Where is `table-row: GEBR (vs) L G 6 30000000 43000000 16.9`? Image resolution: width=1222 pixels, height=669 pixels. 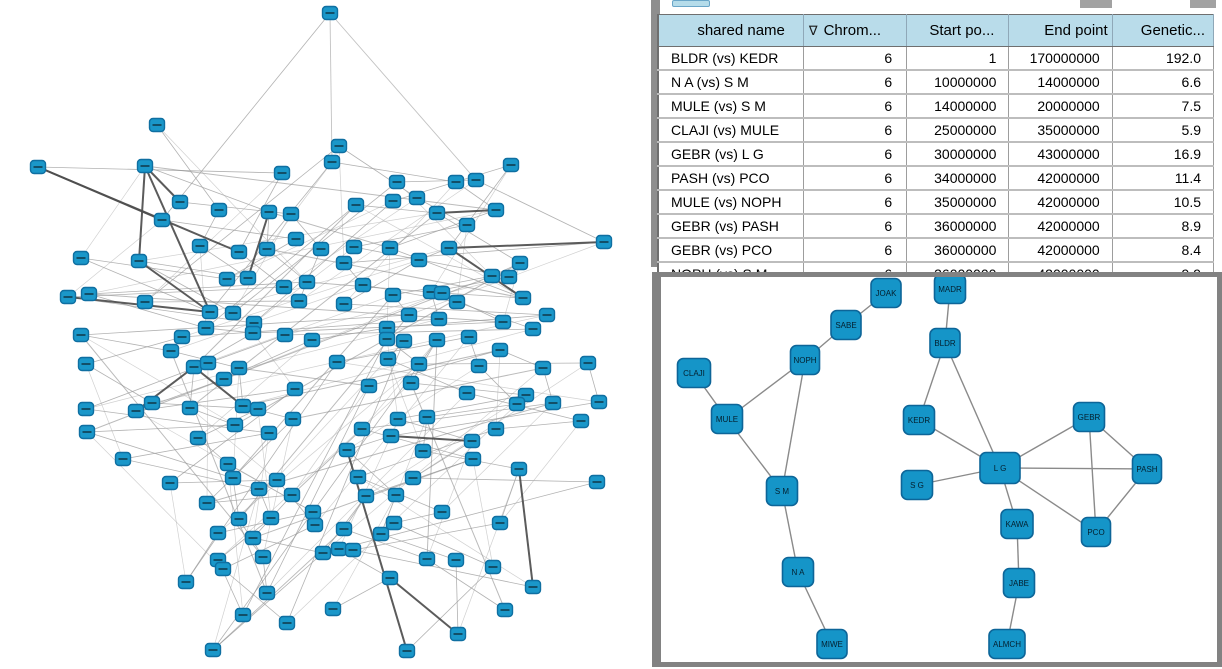 table-row: GEBR (vs) L G 6 30000000 43000000 16.9 is located at coordinates (936, 154).